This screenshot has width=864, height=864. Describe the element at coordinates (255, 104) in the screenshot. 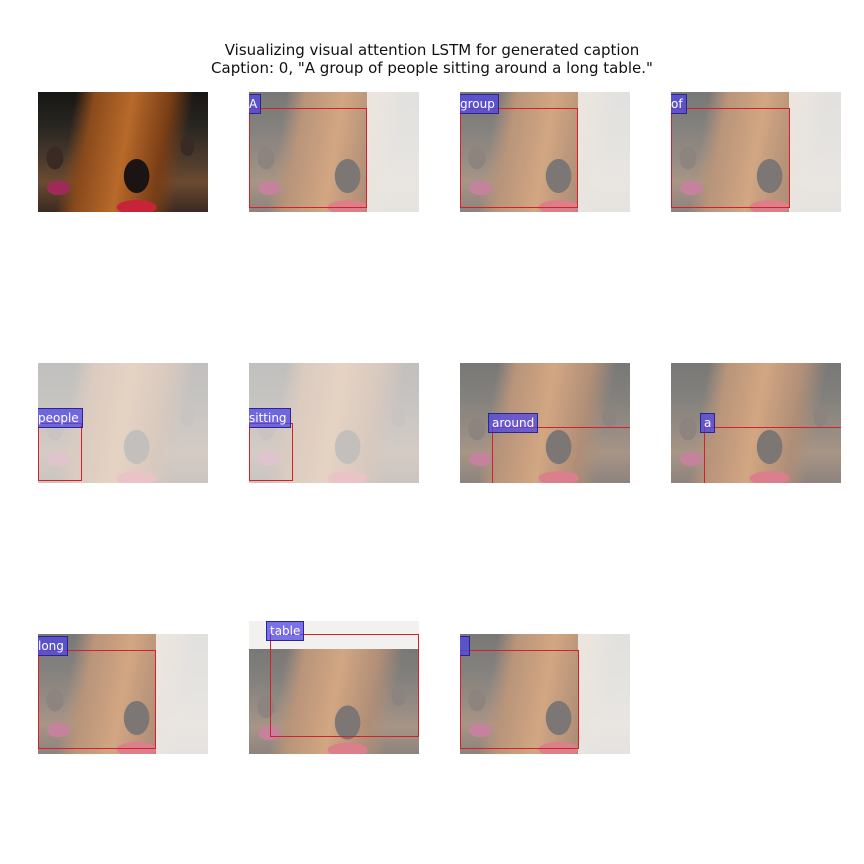

I see `word-label: A` at that location.